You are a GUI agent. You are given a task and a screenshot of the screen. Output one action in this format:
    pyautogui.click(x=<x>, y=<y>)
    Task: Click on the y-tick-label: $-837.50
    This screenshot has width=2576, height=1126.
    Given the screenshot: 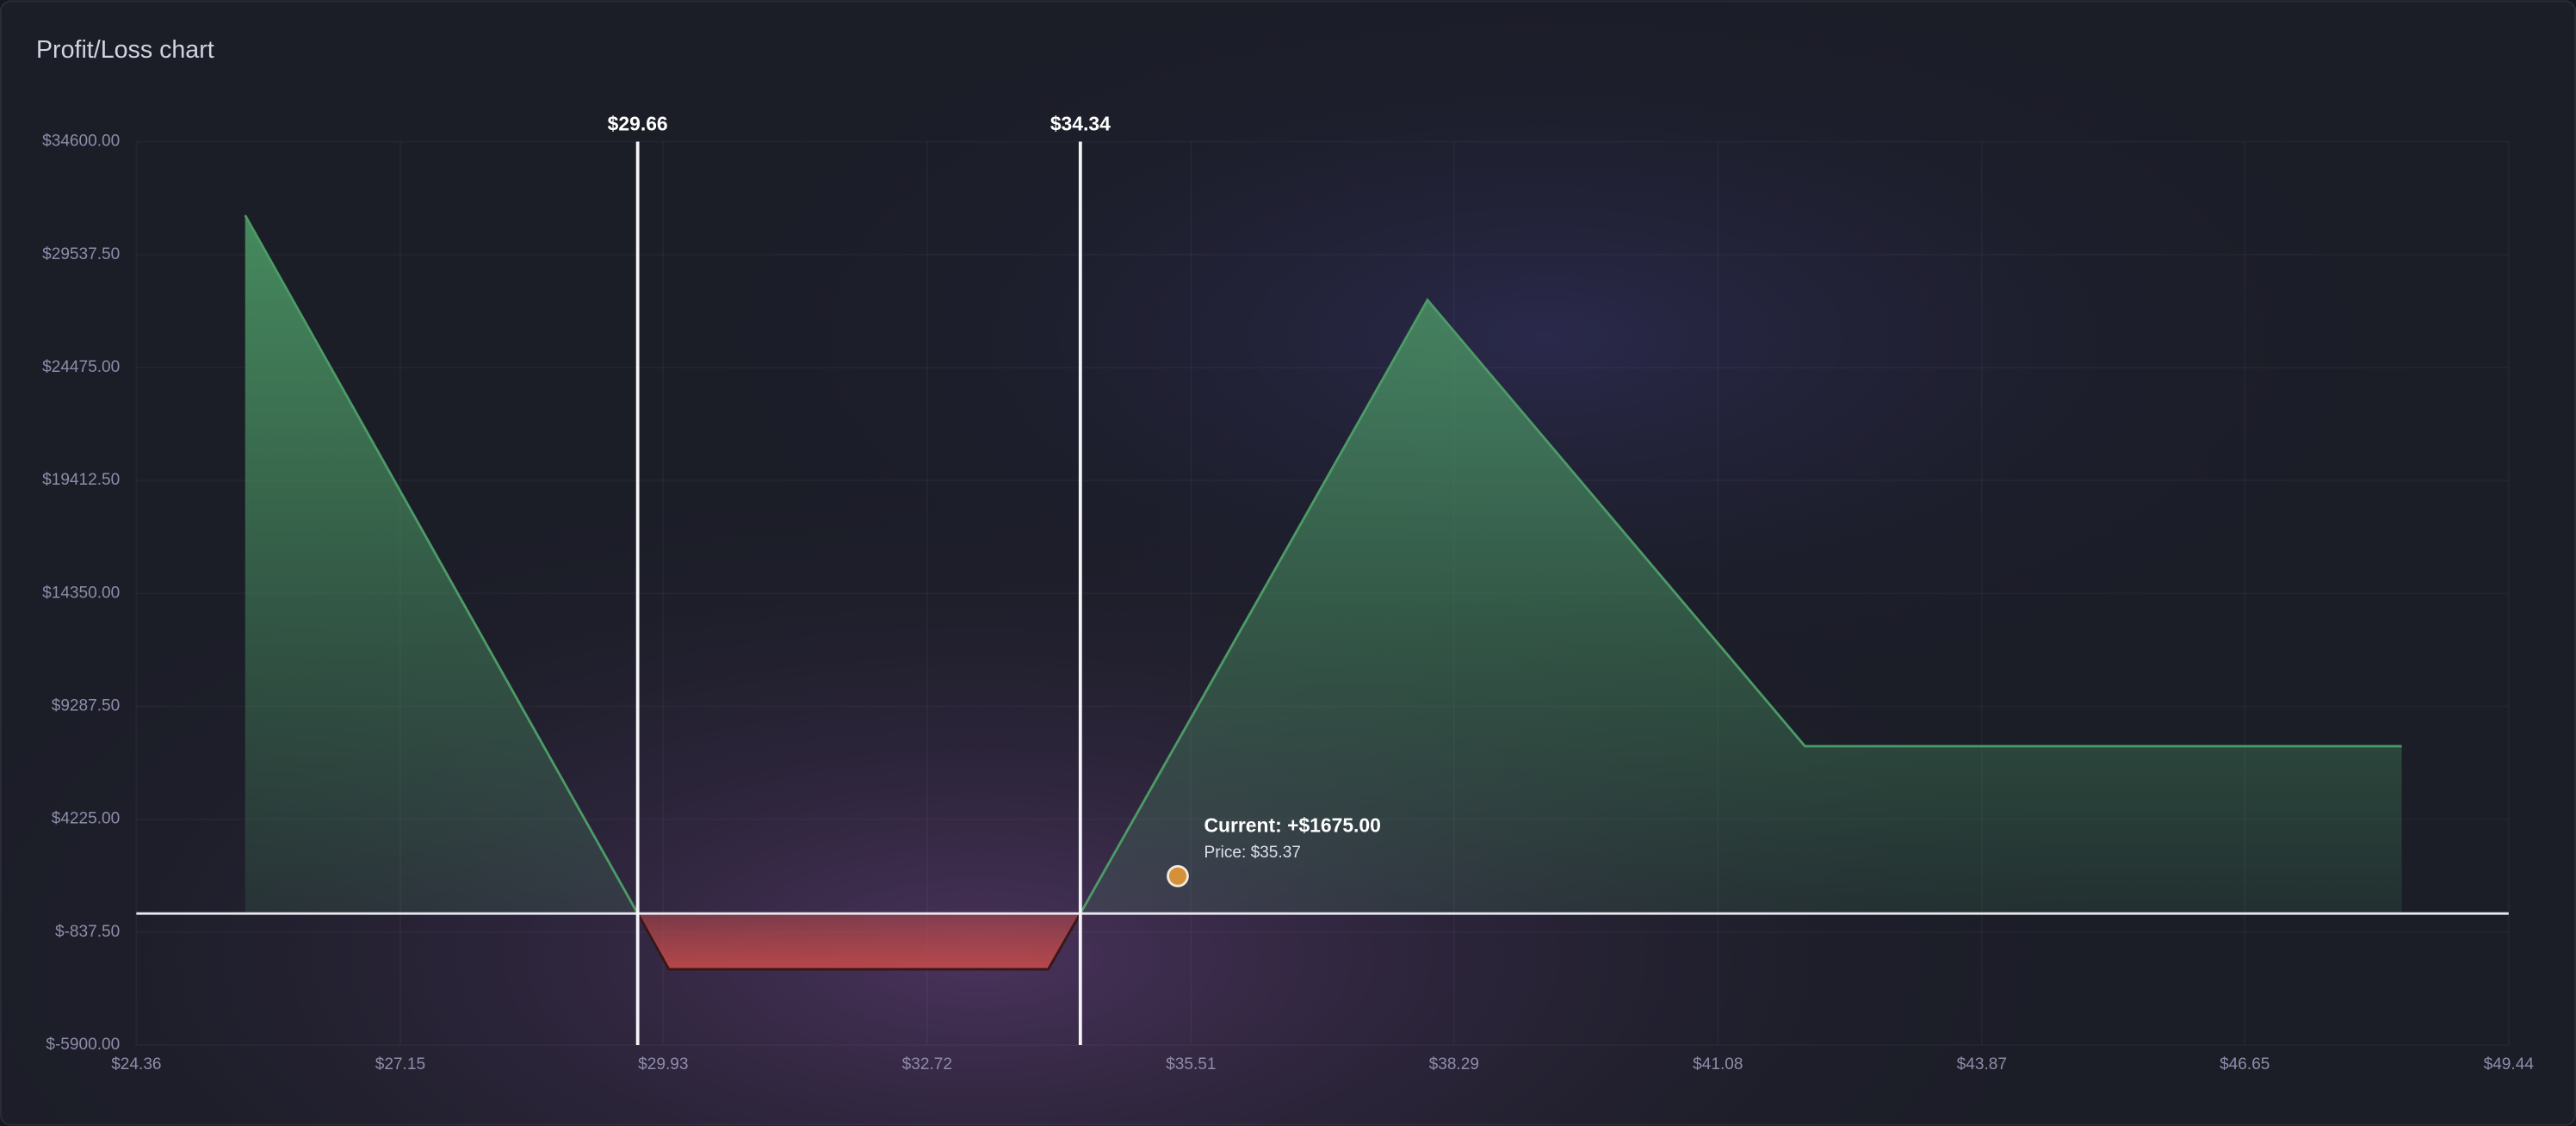 What is the action you would take?
    pyautogui.click(x=87, y=932)
    